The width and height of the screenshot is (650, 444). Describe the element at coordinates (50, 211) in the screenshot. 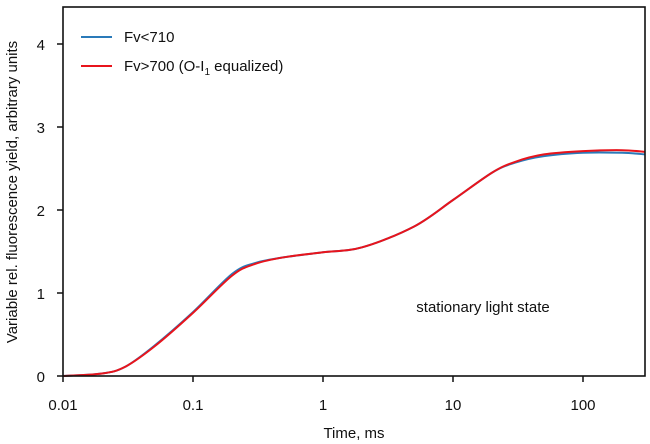

I see `y-axis: 0 1 2 3 4` at that location.